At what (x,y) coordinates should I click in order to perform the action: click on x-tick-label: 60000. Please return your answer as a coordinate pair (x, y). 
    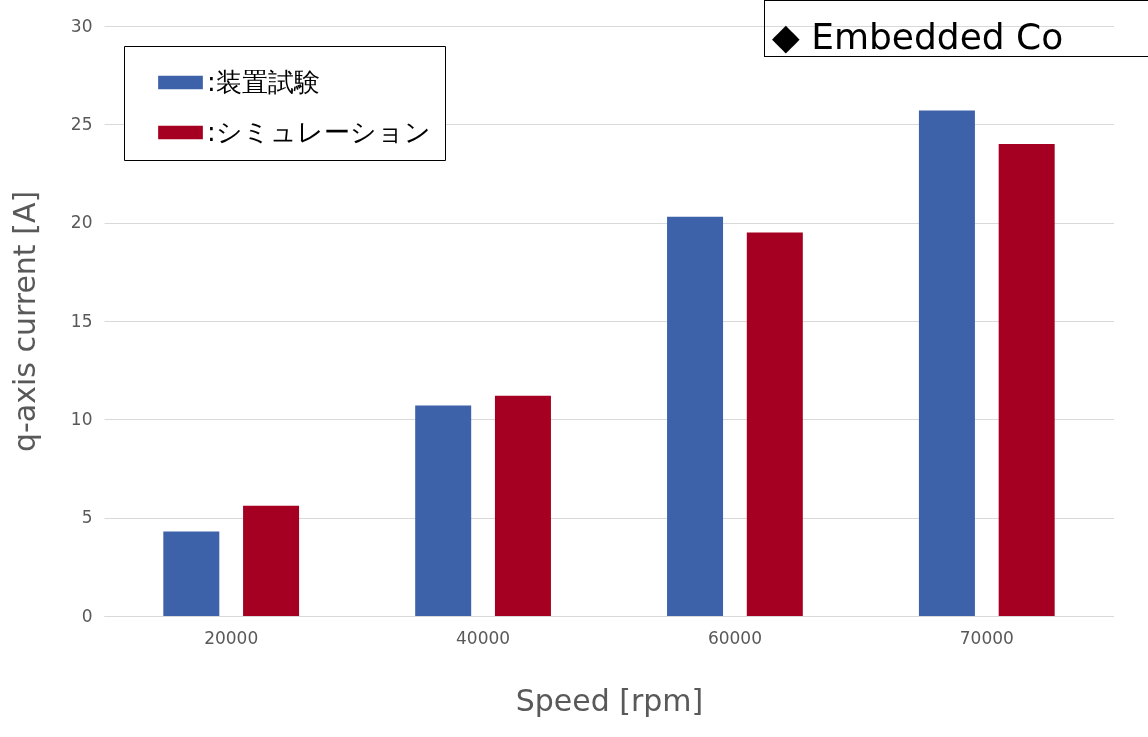
    Looking at the image, I should click on (734, 637).